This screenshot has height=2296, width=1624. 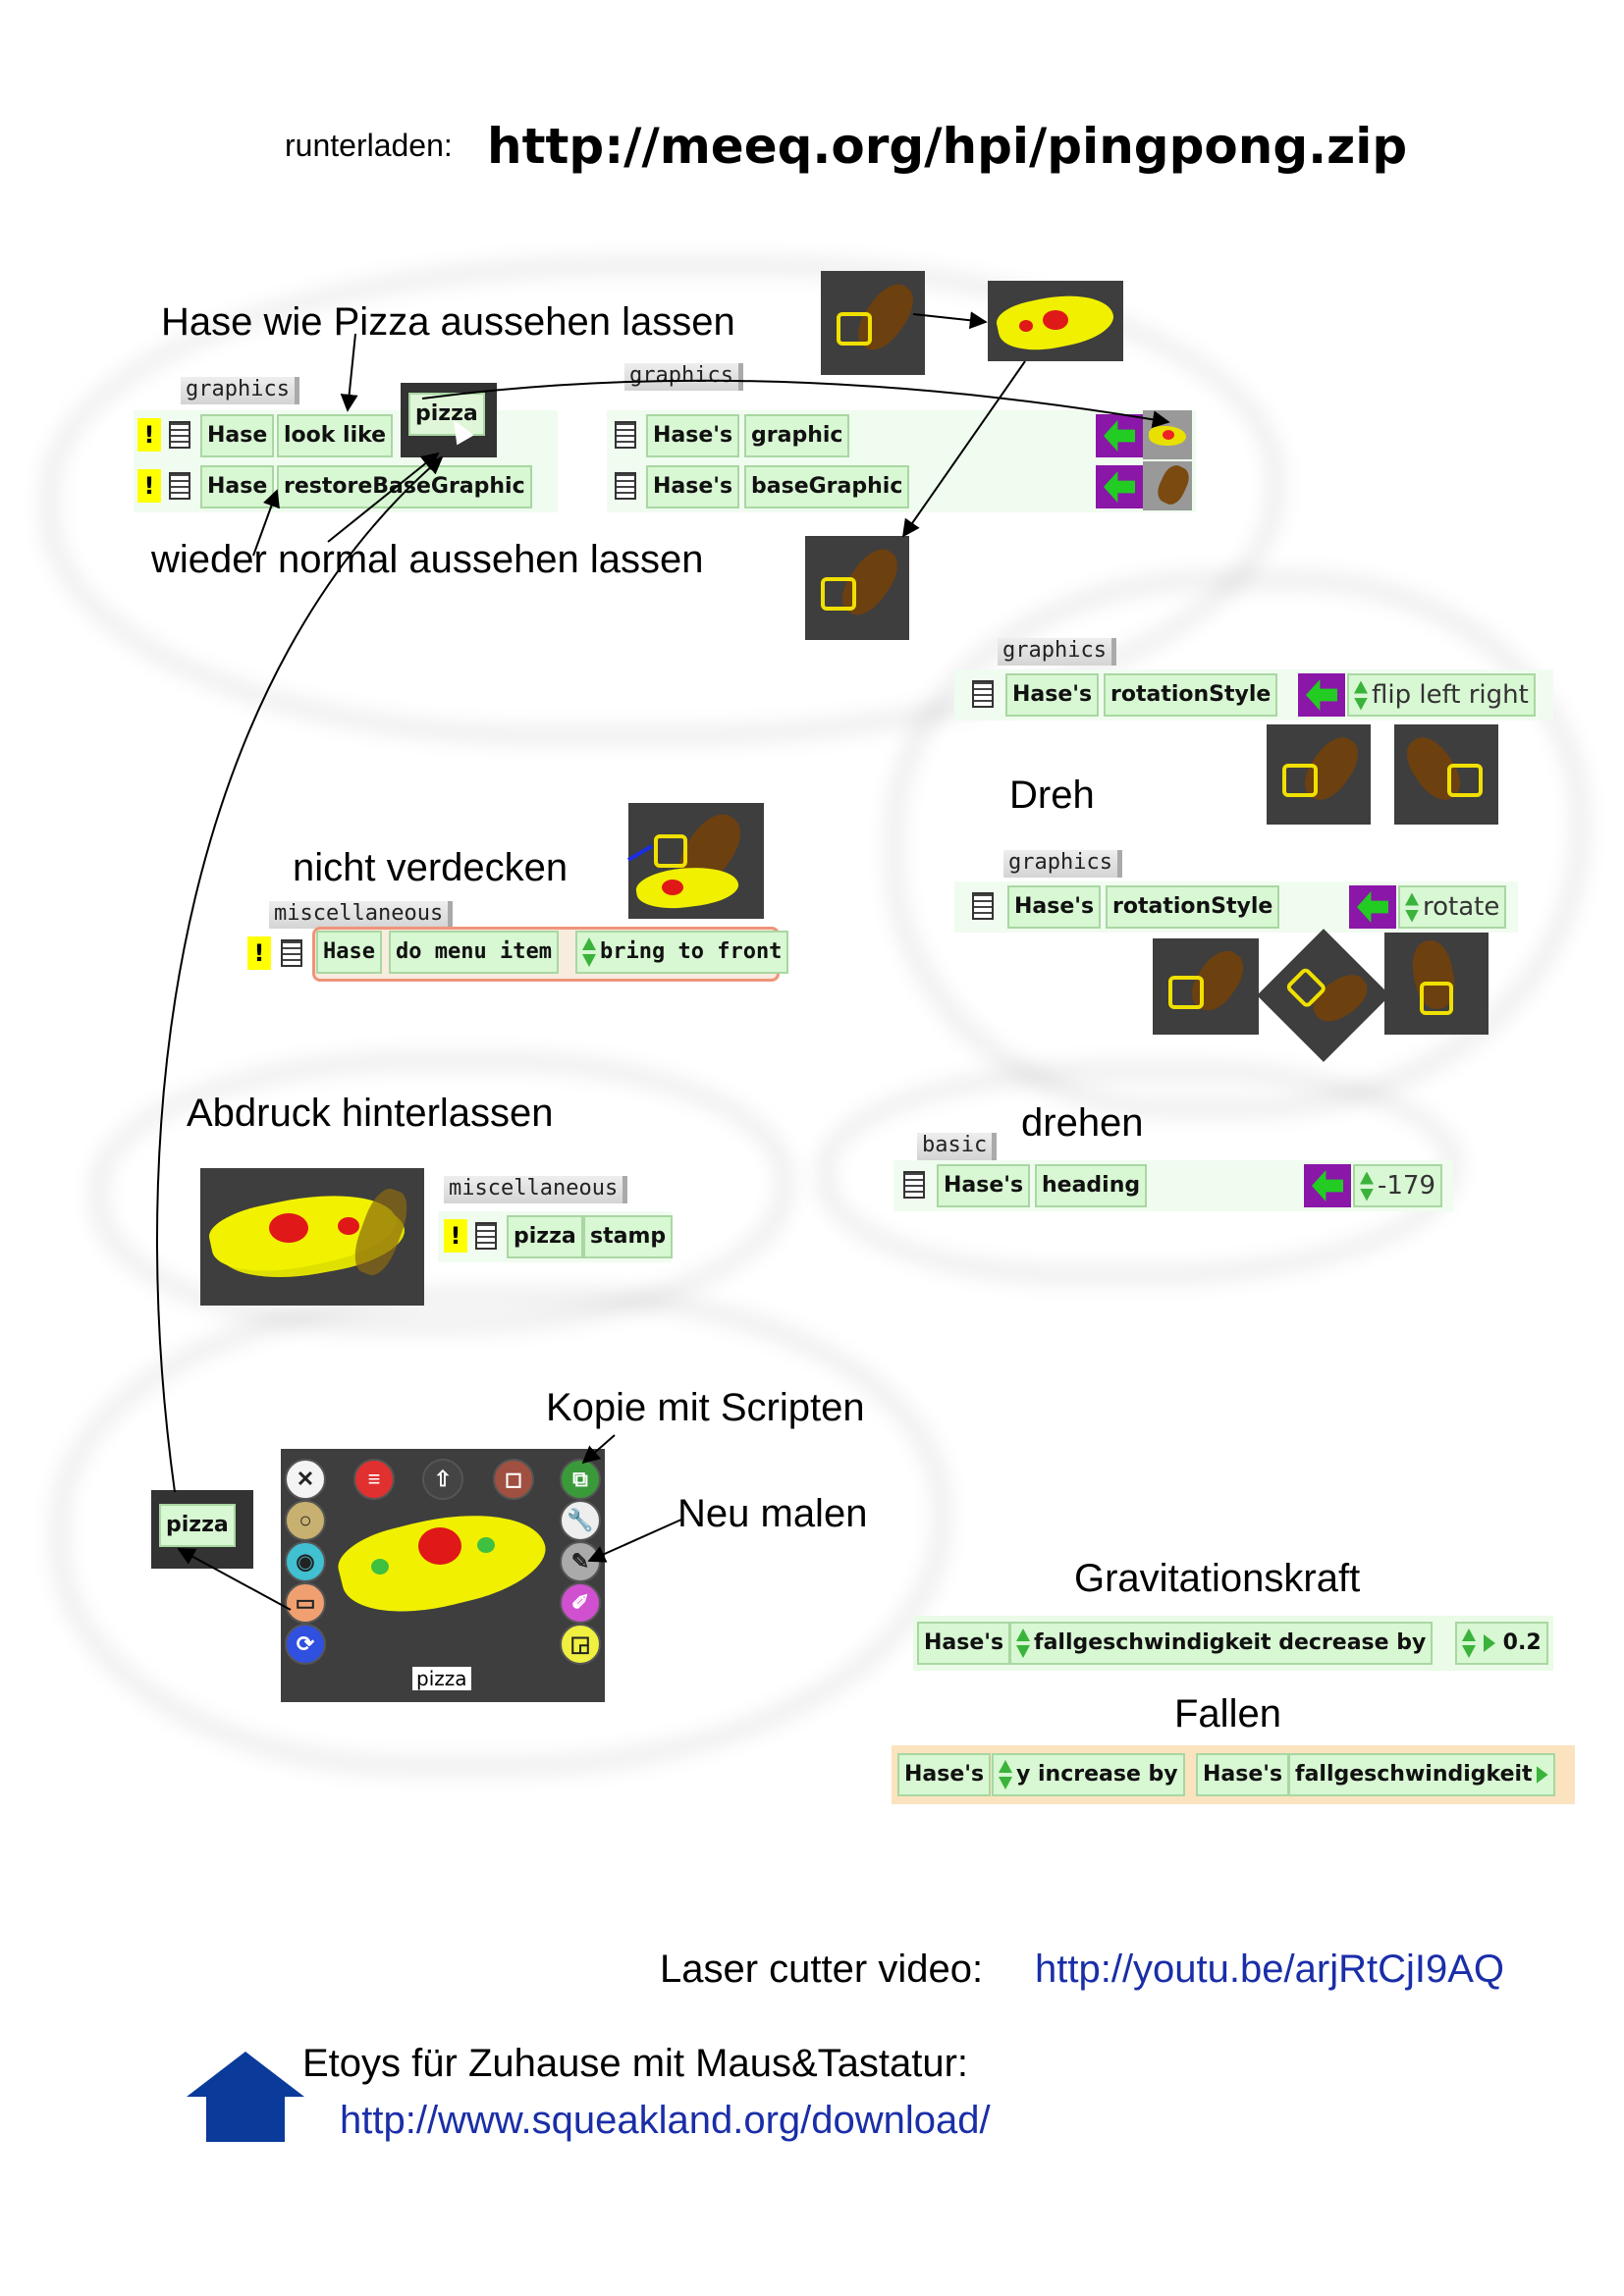 I want to click on eye-halo-icon: ◉, so click(x=305, y=1562).